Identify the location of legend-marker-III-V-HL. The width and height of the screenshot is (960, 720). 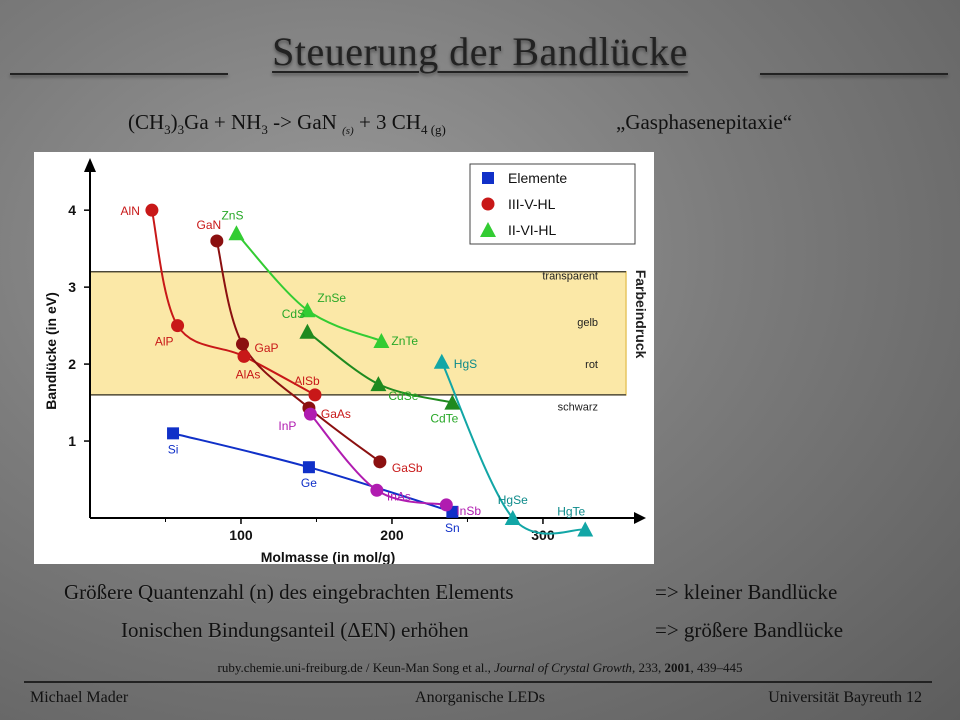
(488, 204).